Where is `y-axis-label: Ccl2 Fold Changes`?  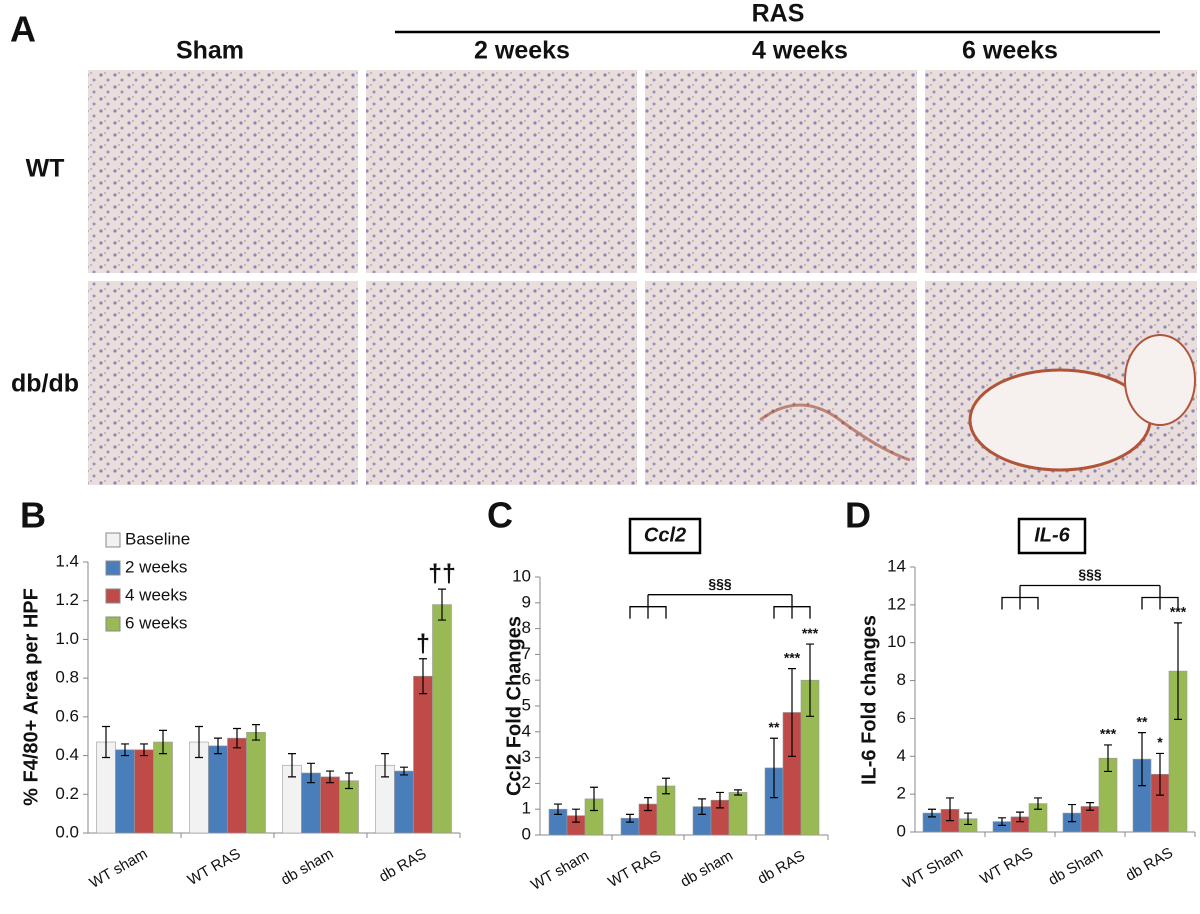 y-axis-label: Ccl2 Fold Changes is located at coordinates (514, 706).